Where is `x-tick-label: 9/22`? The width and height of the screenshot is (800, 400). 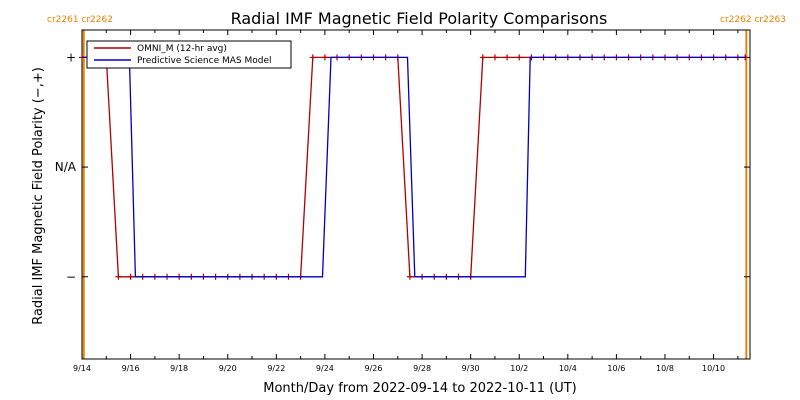 x-tick-label: 9/22 is located at coordinates (276, 368).